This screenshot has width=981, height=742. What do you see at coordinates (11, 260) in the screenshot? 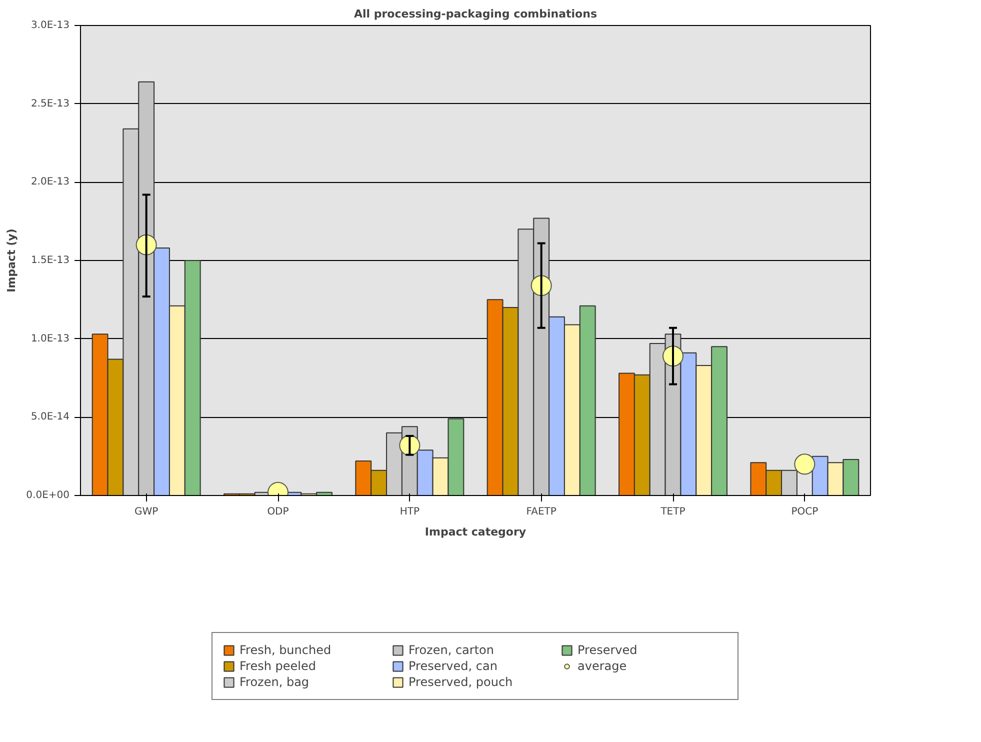
I see `y-axis-title: Impact (y)` at bounding box center [11, 260].